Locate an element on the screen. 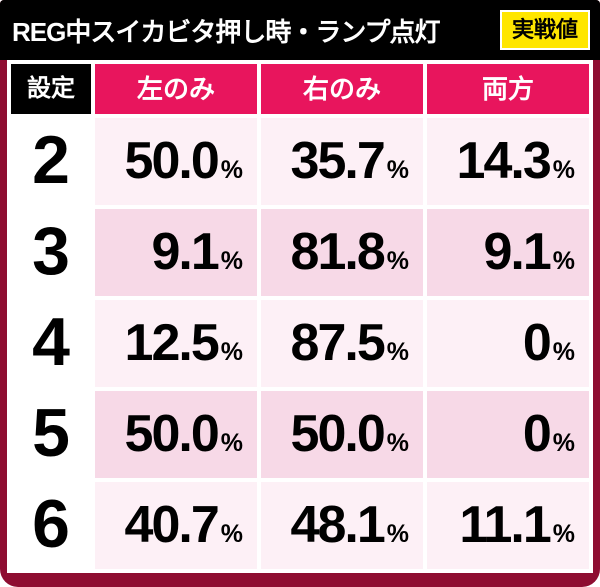  value-cell-4-both: 0% is located at coordinates (508, 343).